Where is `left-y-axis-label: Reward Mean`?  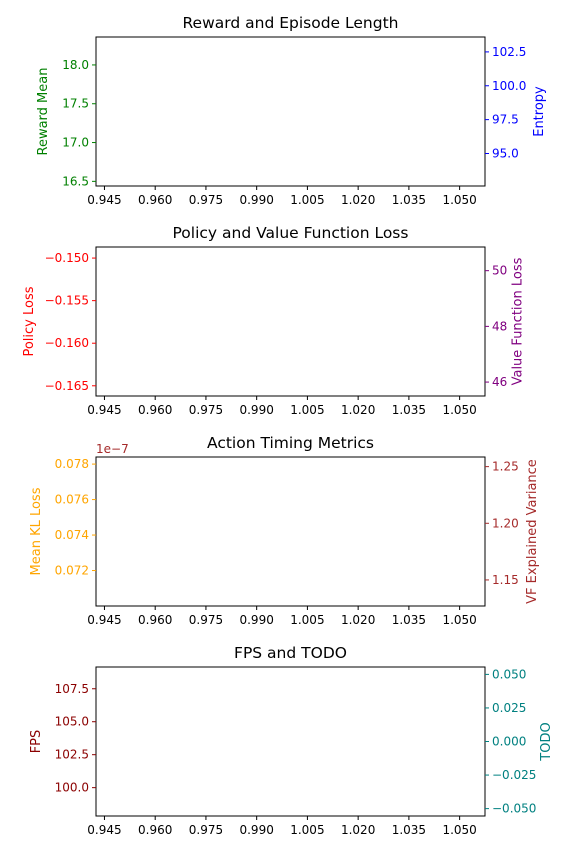
left-y-axis-label: Reward Mean is located at coordinates (43, 112).